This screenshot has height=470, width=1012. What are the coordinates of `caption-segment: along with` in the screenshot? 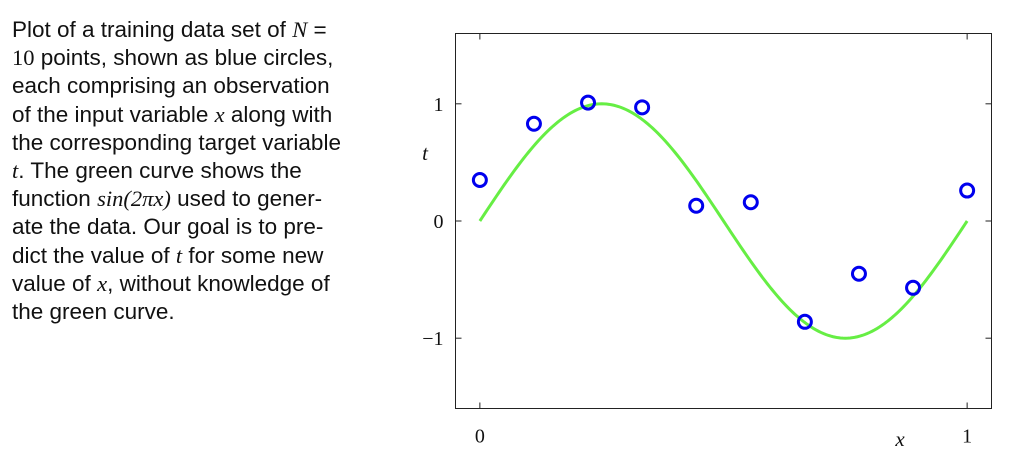 It's located at (278, 114).